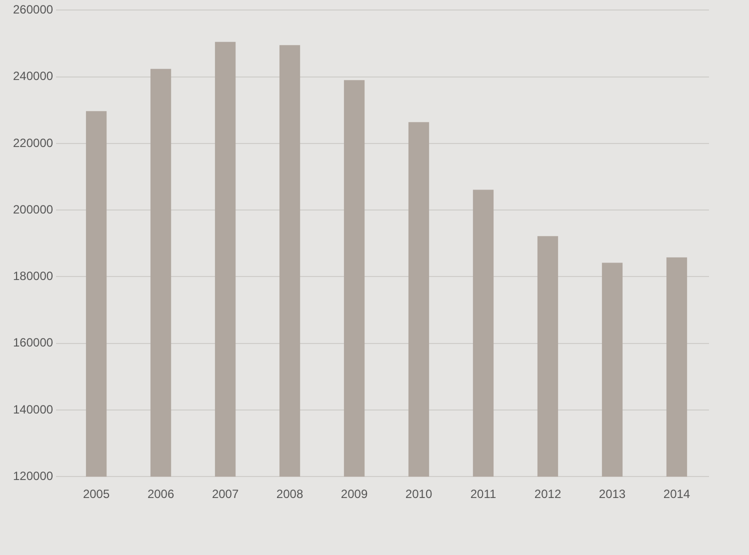 This screenshot has height=555, width=749. I want to click on x-tick-label: 2012, so click(548, 494).